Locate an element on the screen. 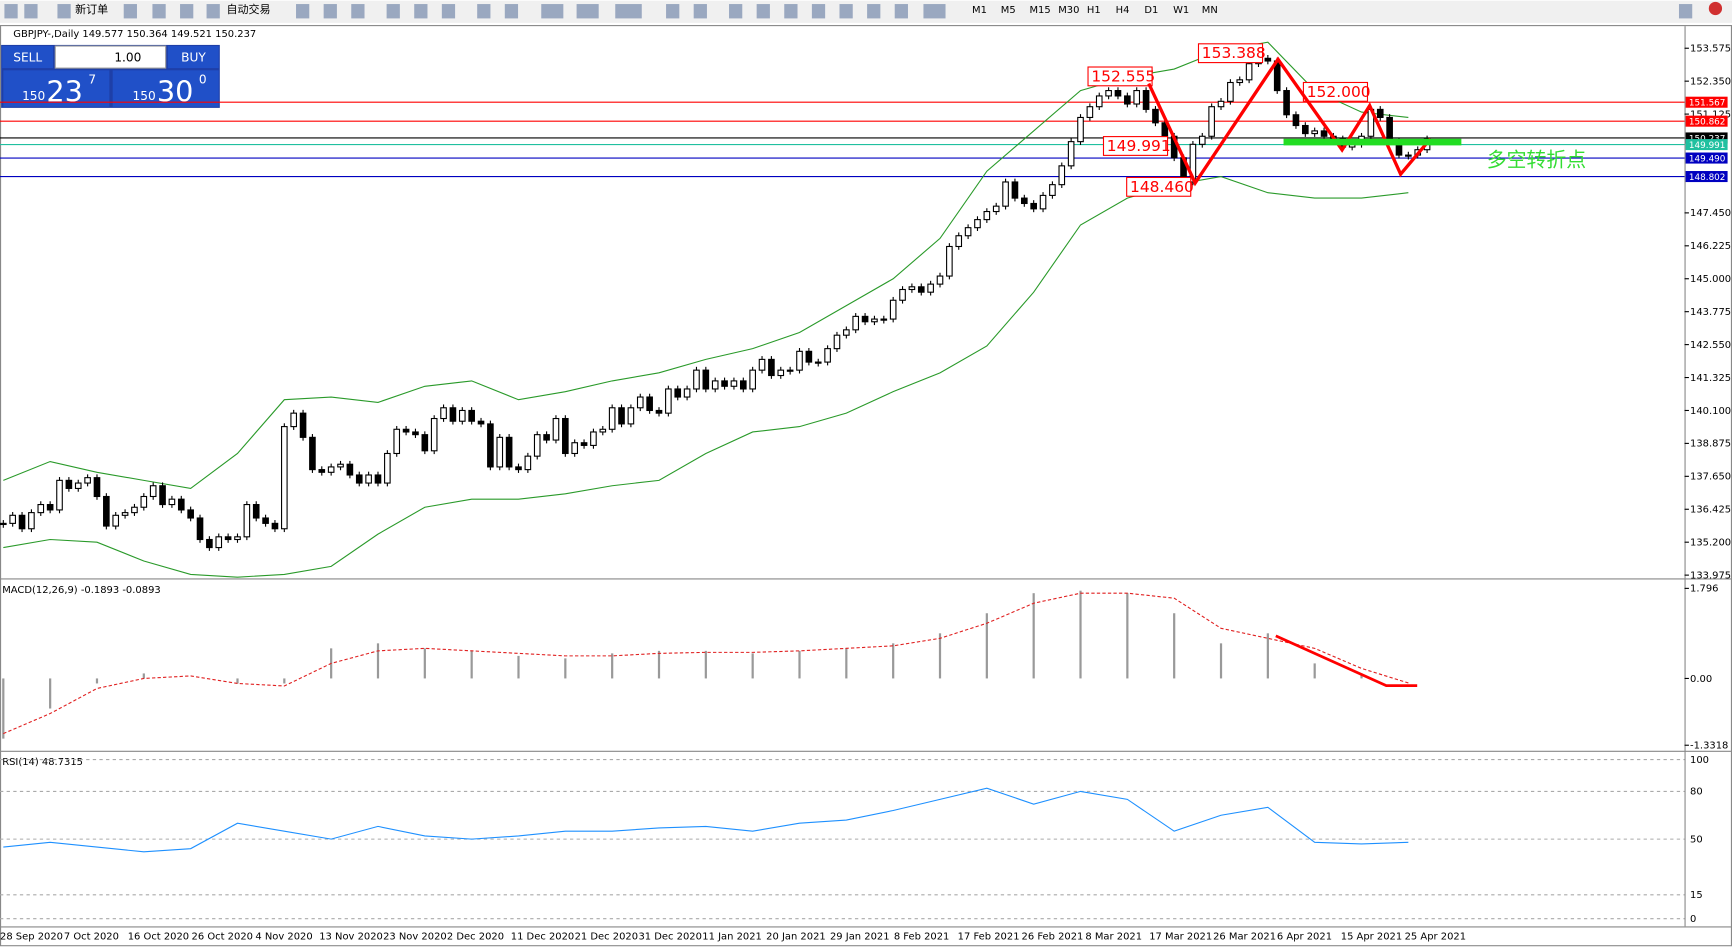 The height and width of the screenshot is (951, 1732). x-tick-label: 2 Dec 2020 is located at coordinates (475, 937).